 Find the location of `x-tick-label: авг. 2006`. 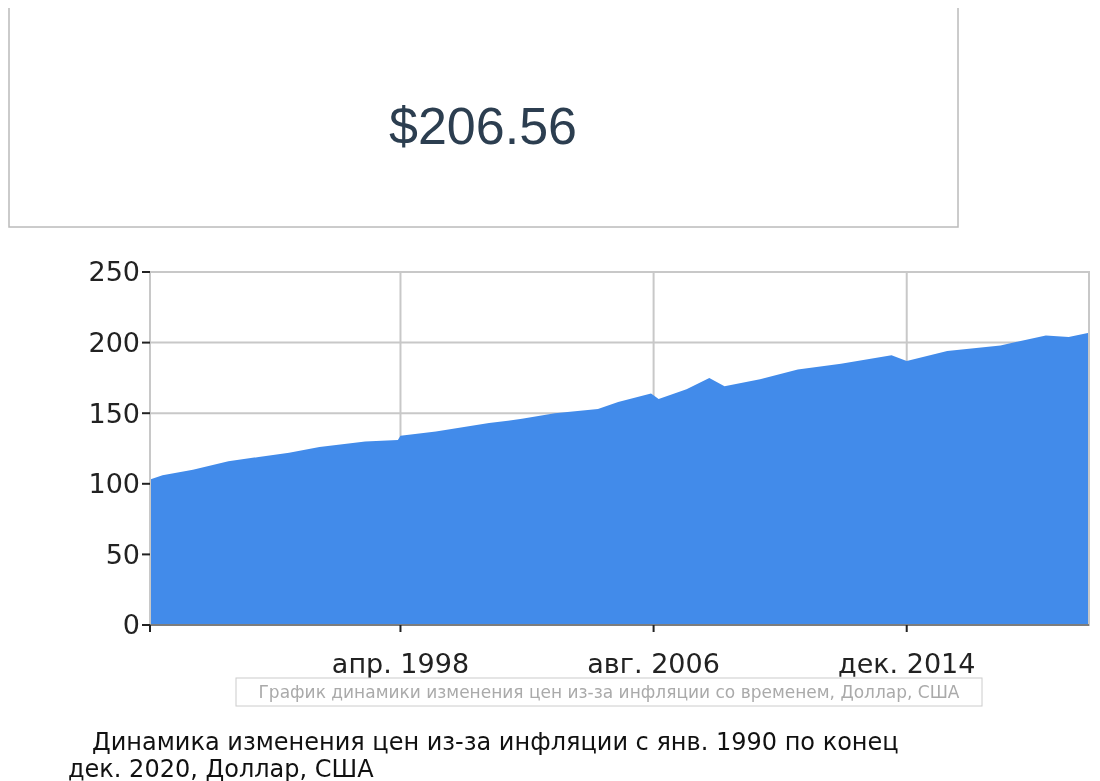

x-tick-label: авг. 2006 is located at coordinates (653, 663).